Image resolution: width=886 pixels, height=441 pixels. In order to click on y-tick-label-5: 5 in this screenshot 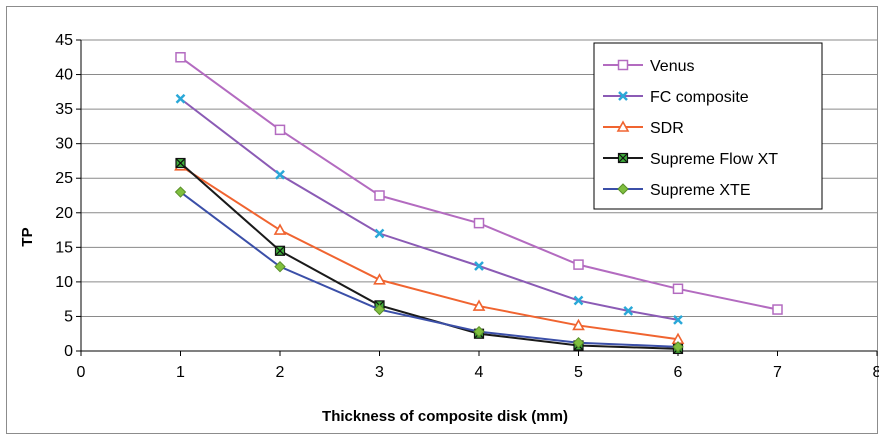, I will do `click(68, 316)`.